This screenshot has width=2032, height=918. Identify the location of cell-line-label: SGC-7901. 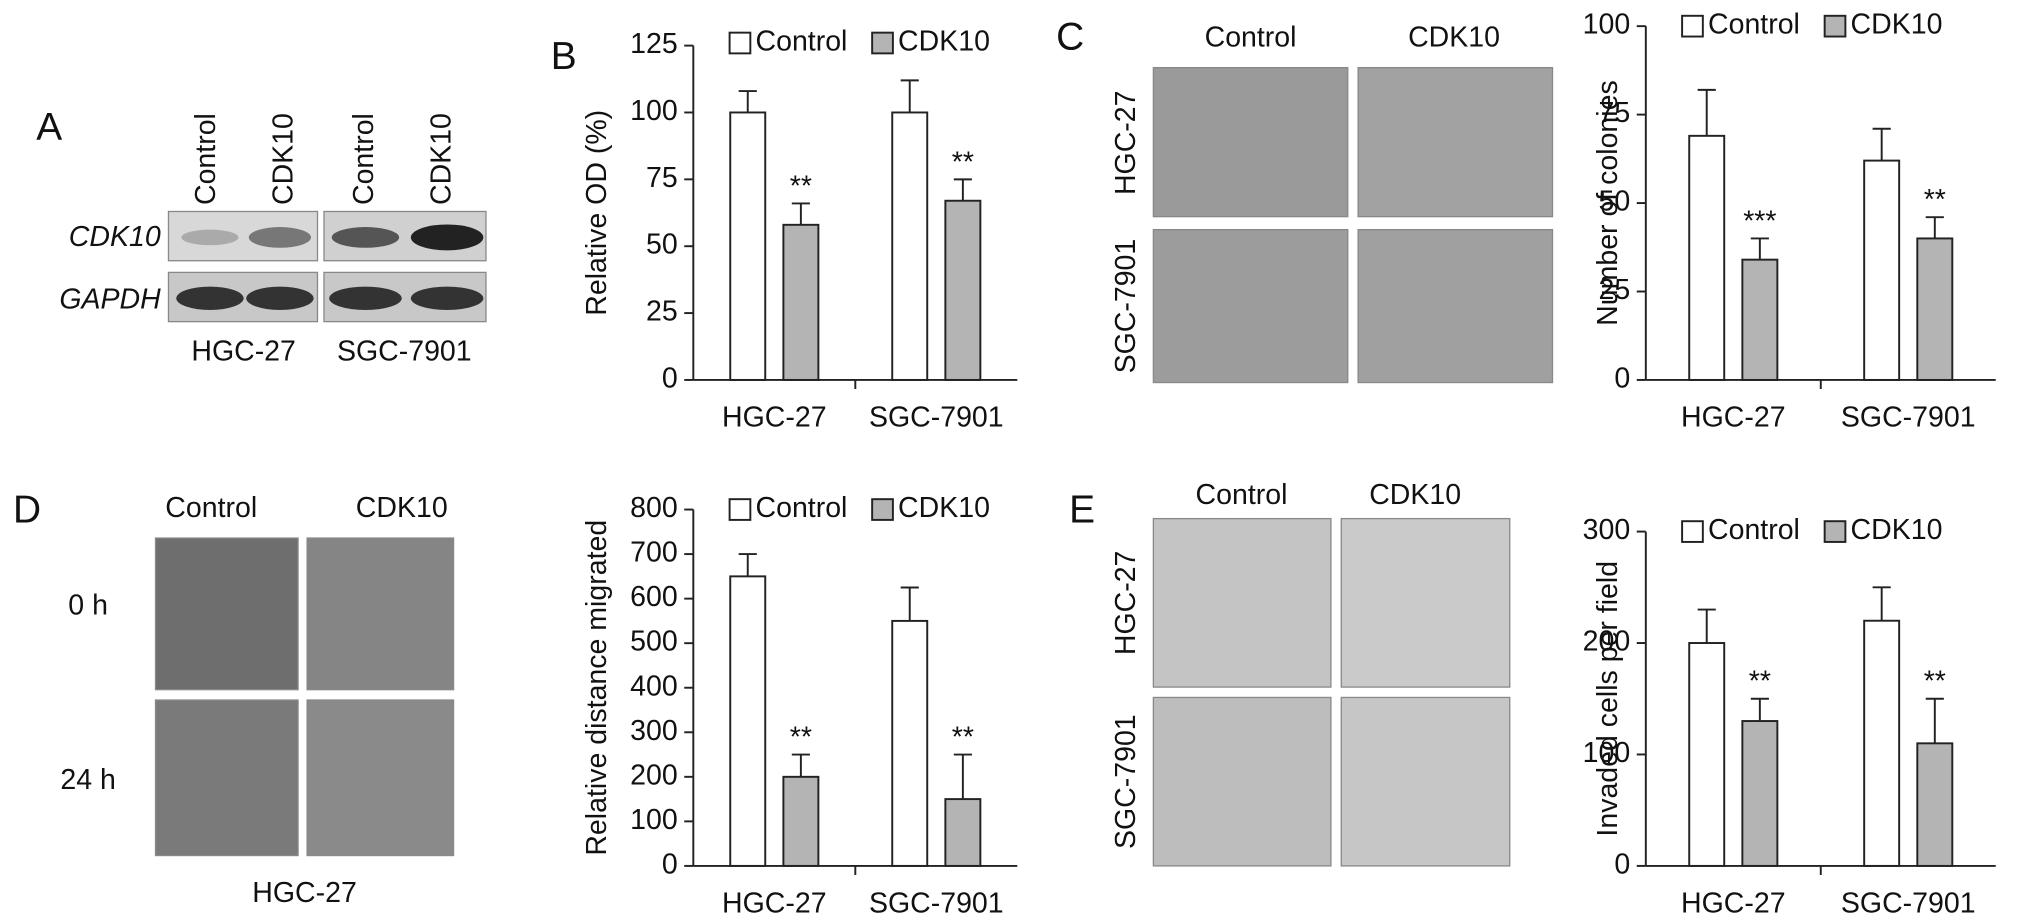
(404, 351).